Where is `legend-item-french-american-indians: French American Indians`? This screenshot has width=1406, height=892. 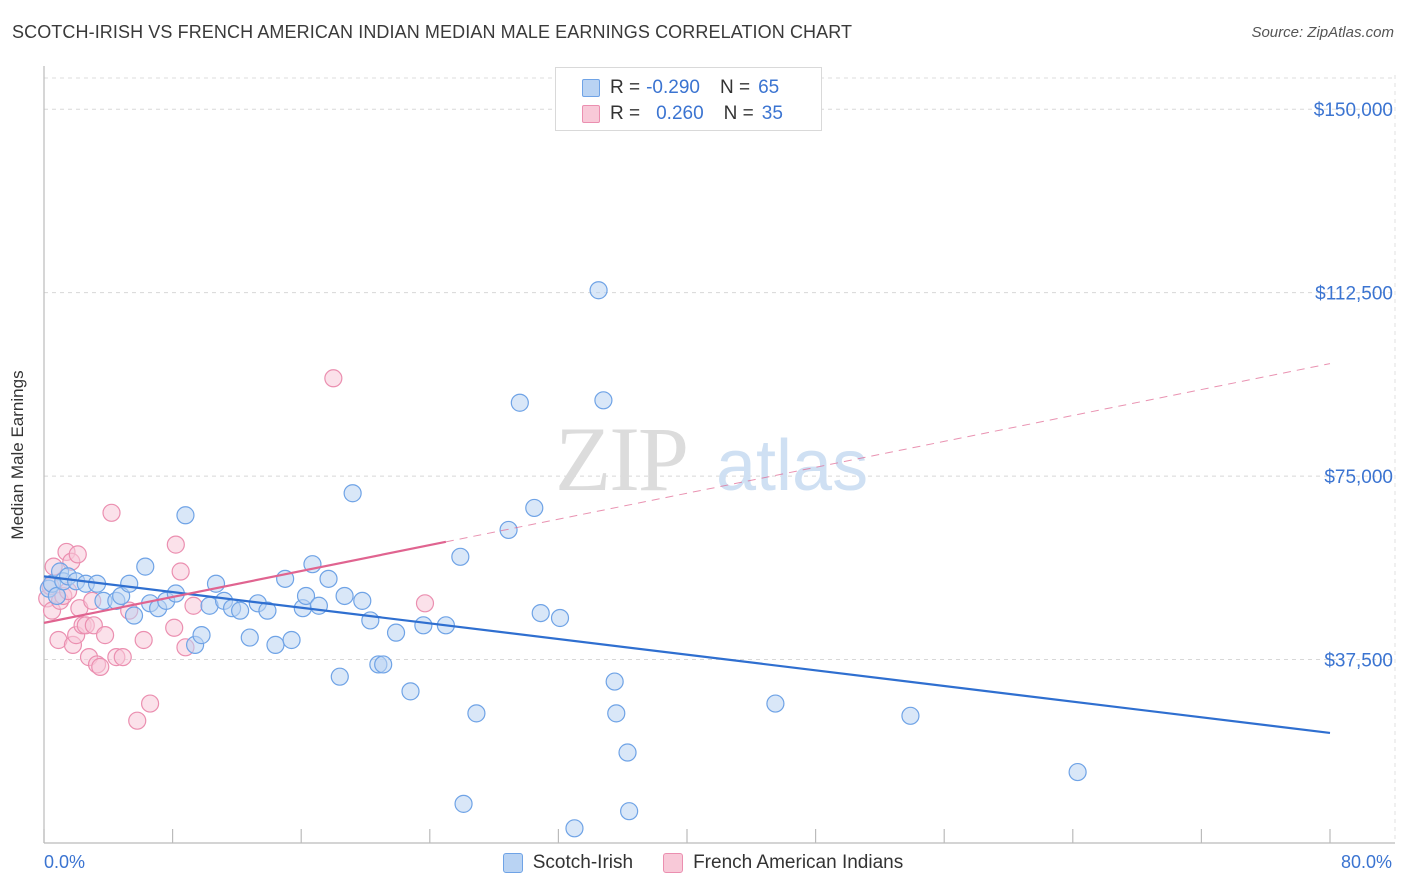
legend-item-french-american-indians: French American Indians is located at coordinates (783, 863).